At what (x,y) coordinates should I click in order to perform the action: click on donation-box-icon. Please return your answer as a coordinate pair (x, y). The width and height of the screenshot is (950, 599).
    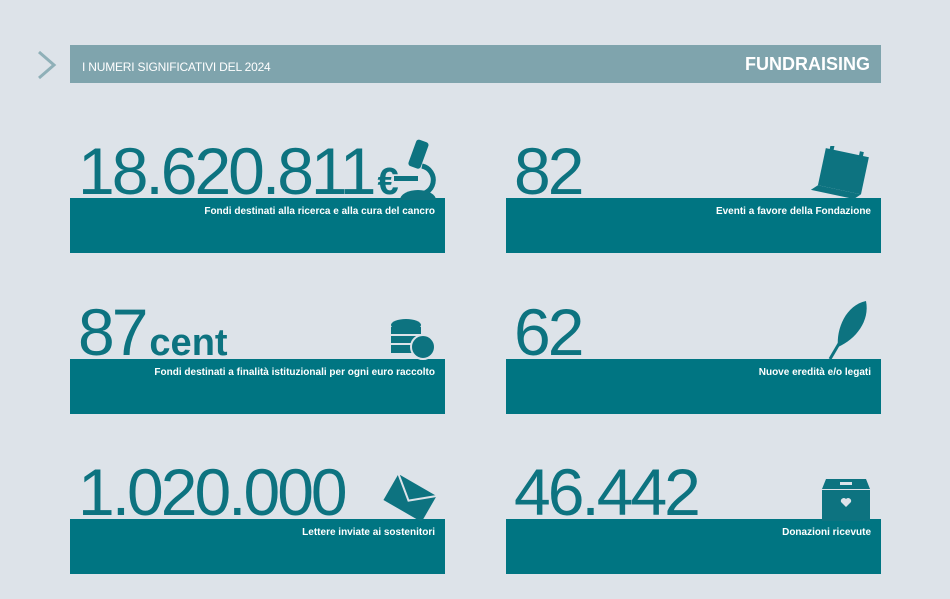
    Looking at the image, I should click on (846, 500).